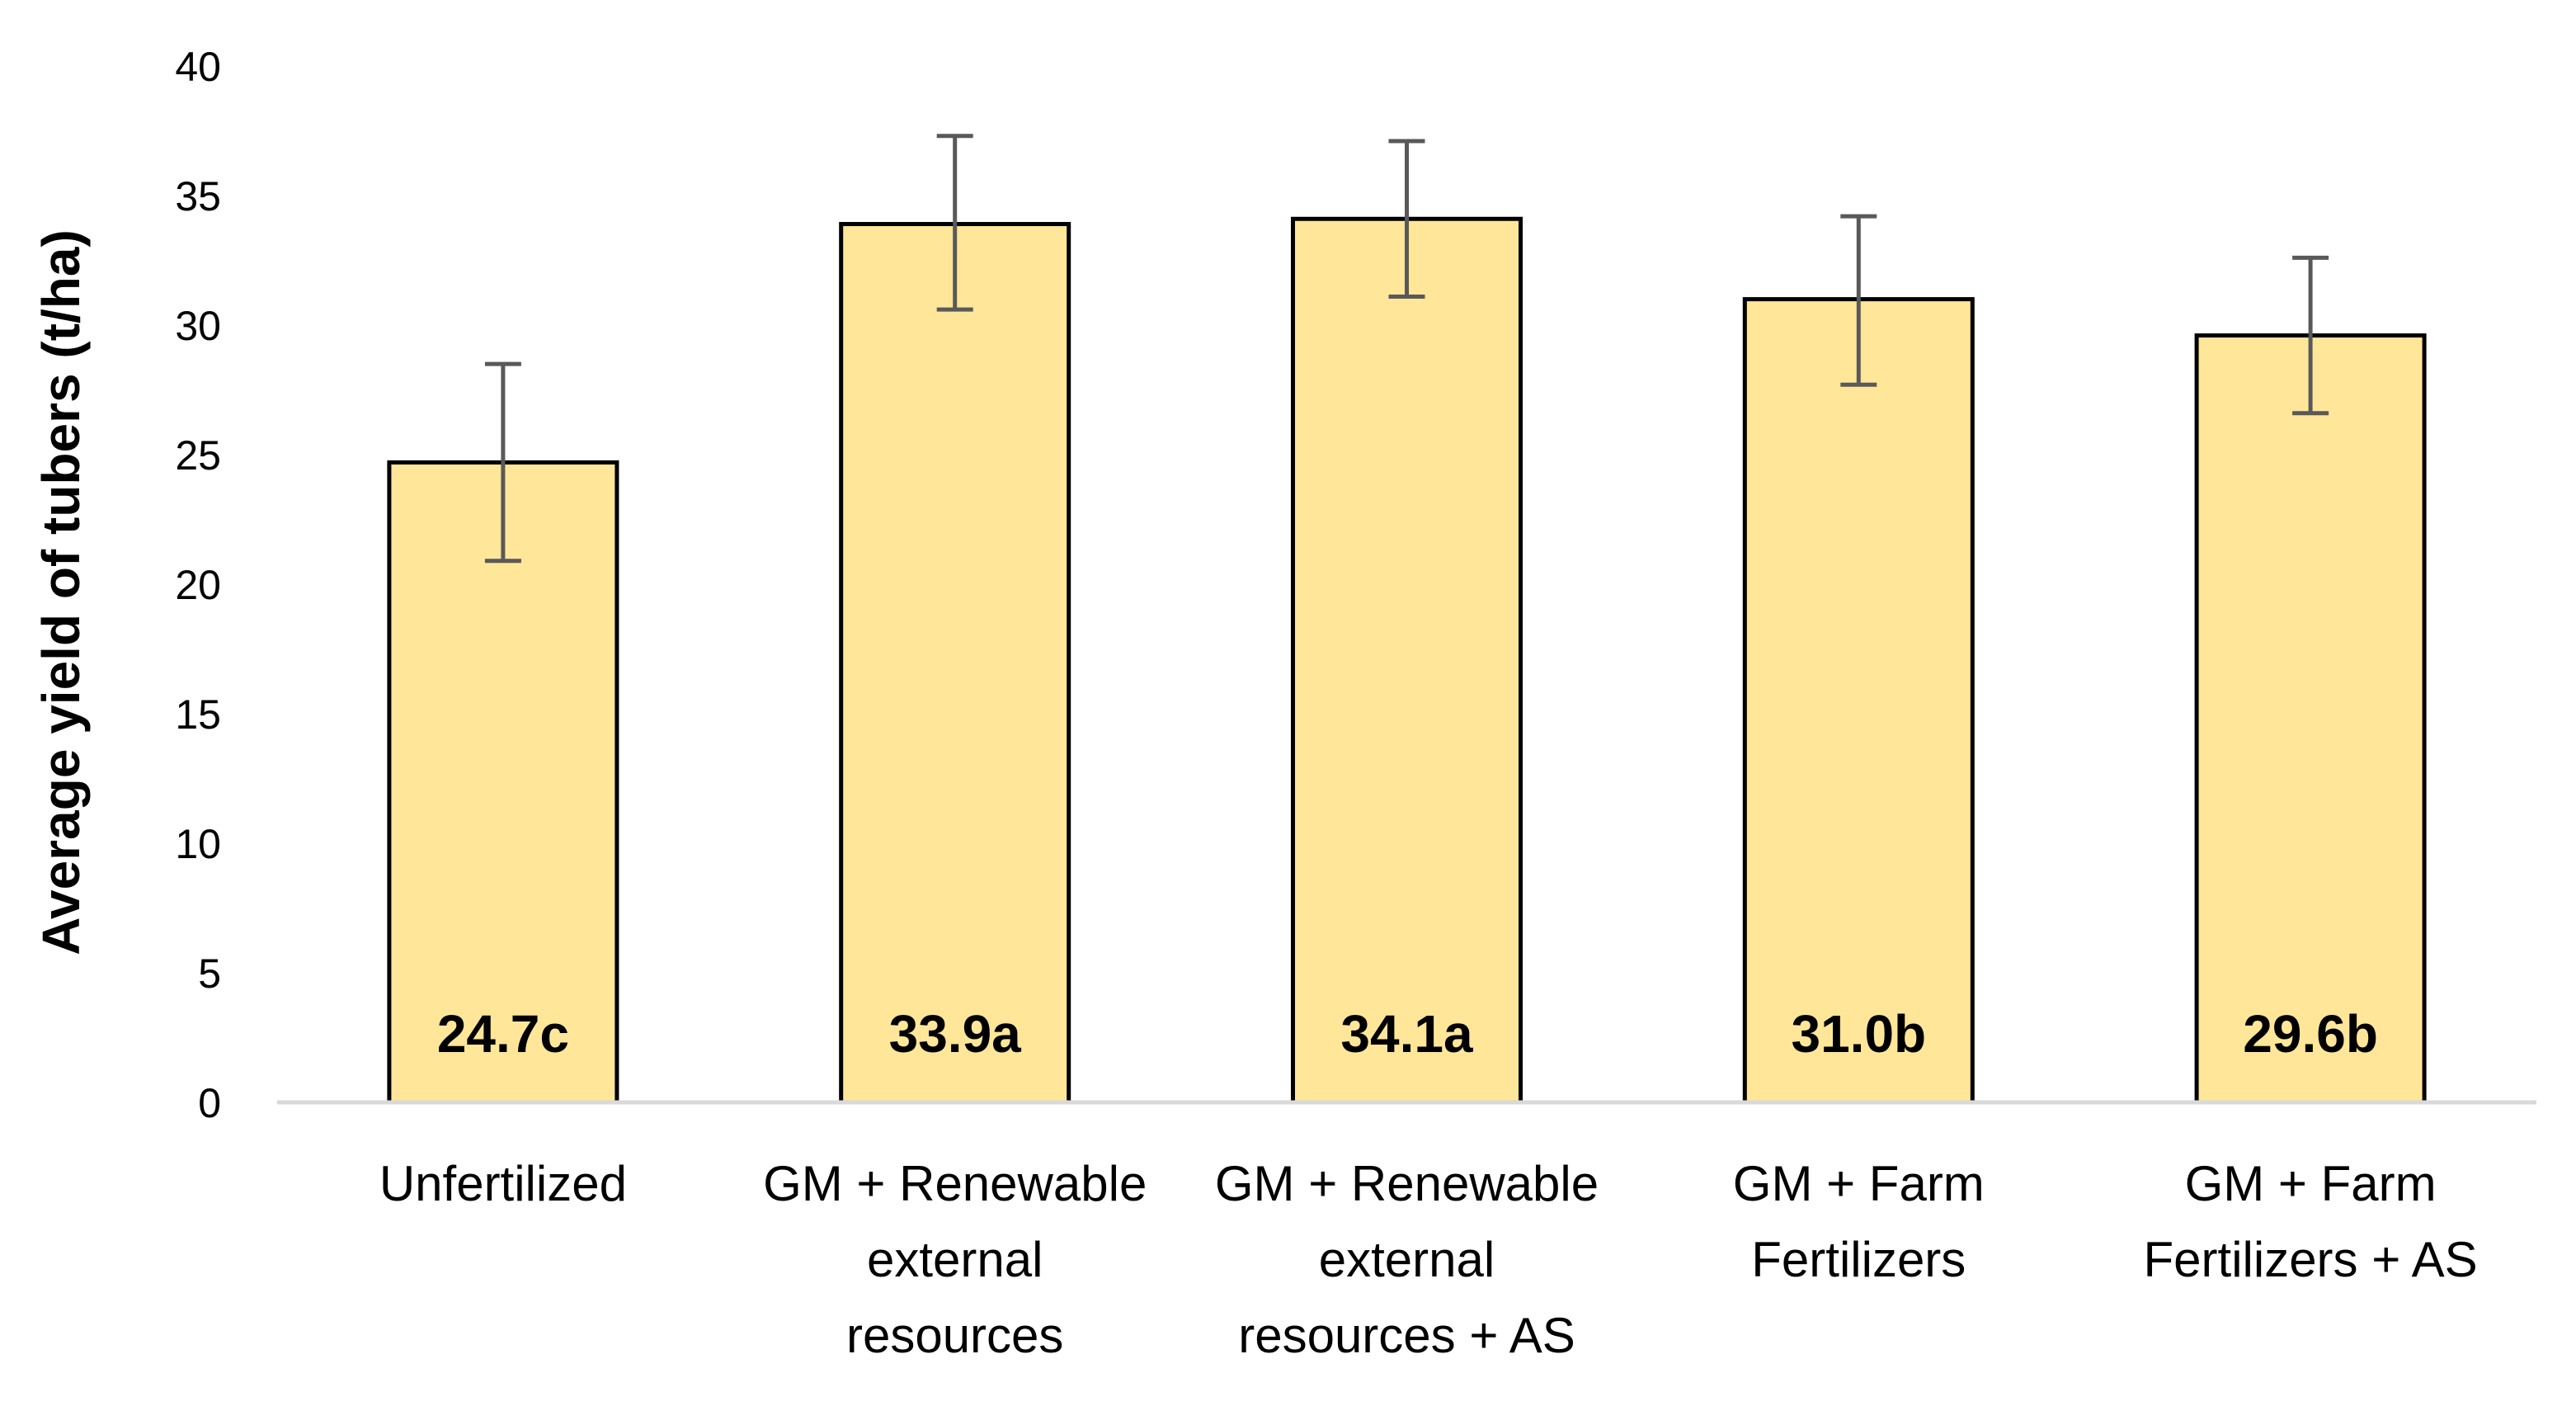  What do you see at coordinates (209, 974) in the screenshot?
I see `y-tick-label: 5` at bounding box center [209, 974].